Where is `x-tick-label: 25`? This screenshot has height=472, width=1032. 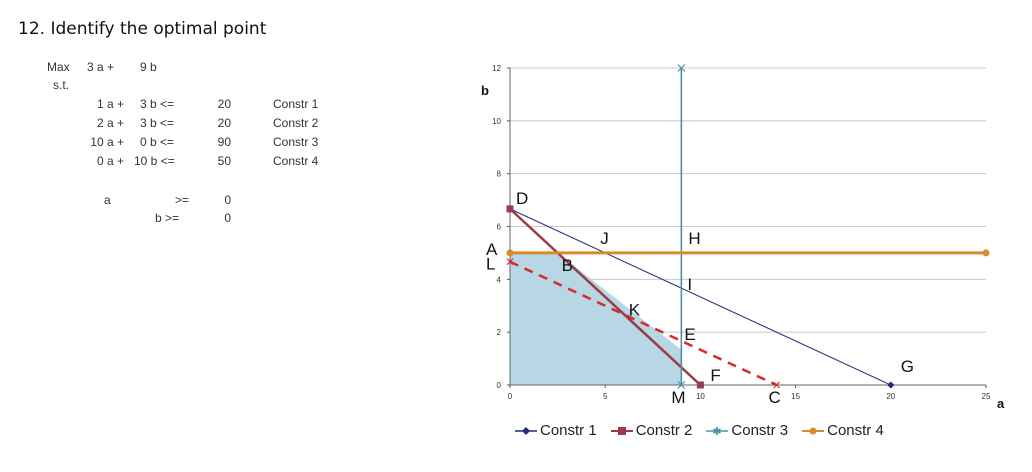 x-tick-label: 25 is located at coordinates (986, 396).